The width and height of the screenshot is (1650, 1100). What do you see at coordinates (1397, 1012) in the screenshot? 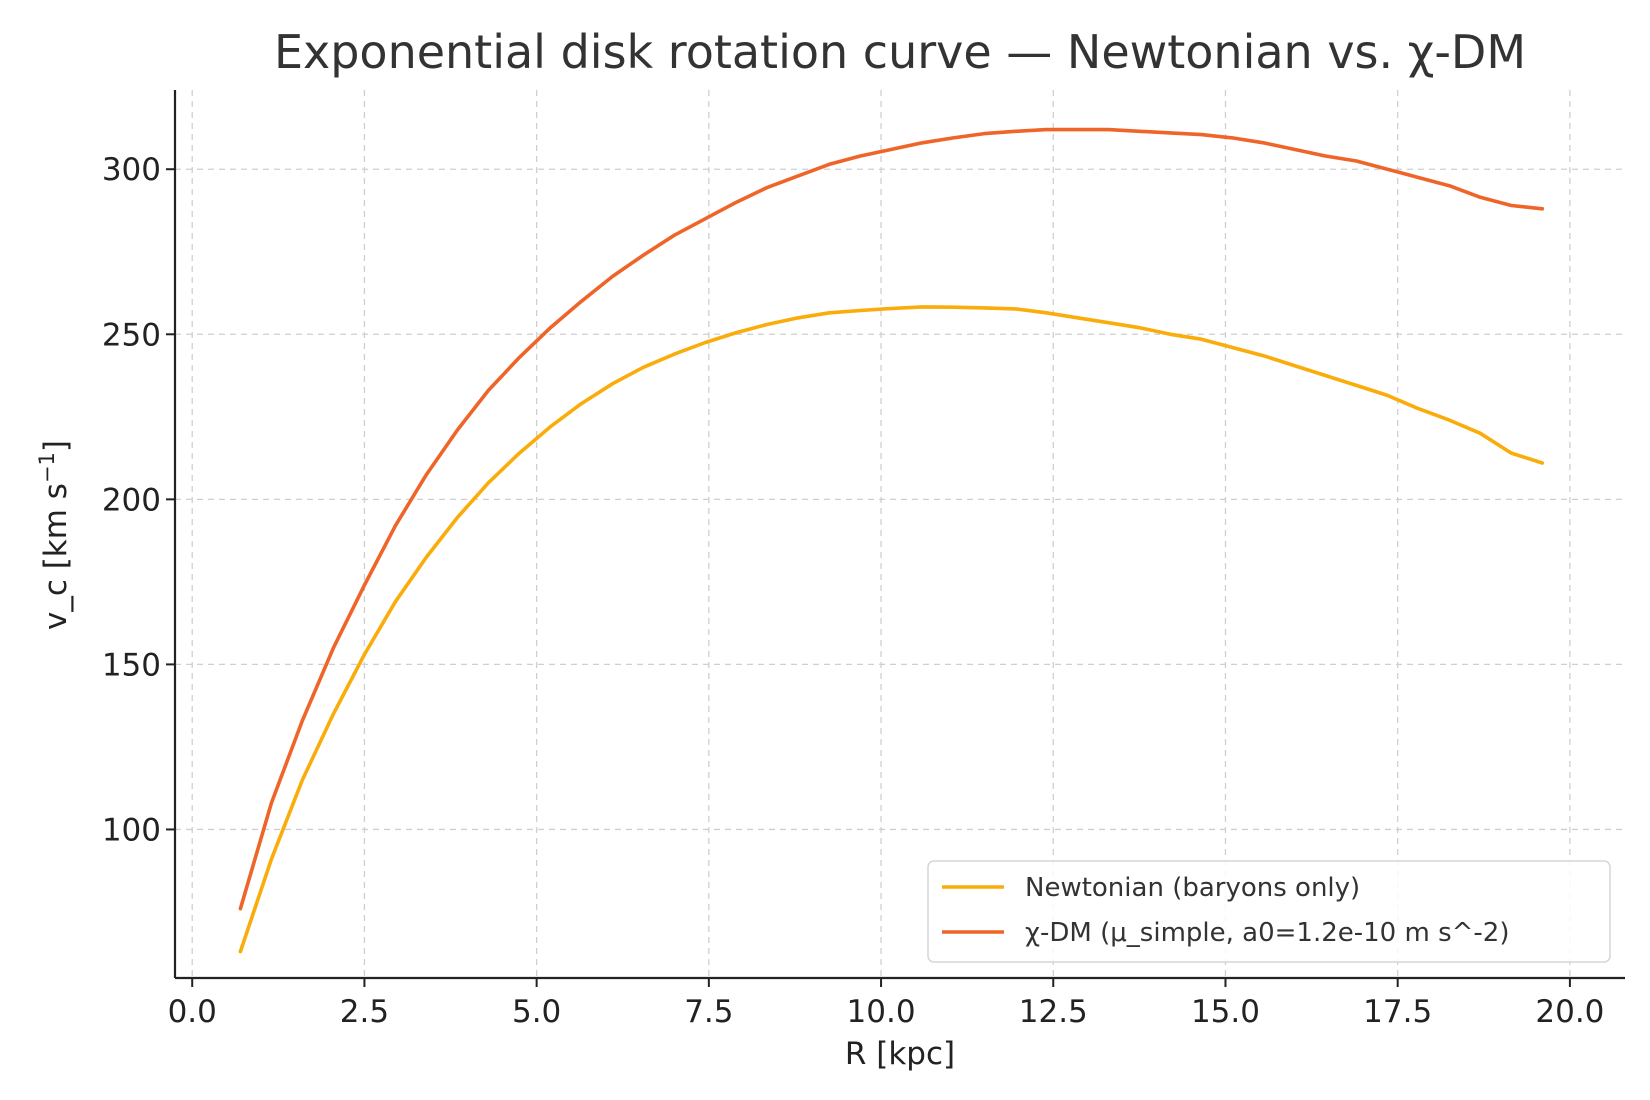
I see `x-tick-label: 17.5` at bounding box center [1397, 1012].